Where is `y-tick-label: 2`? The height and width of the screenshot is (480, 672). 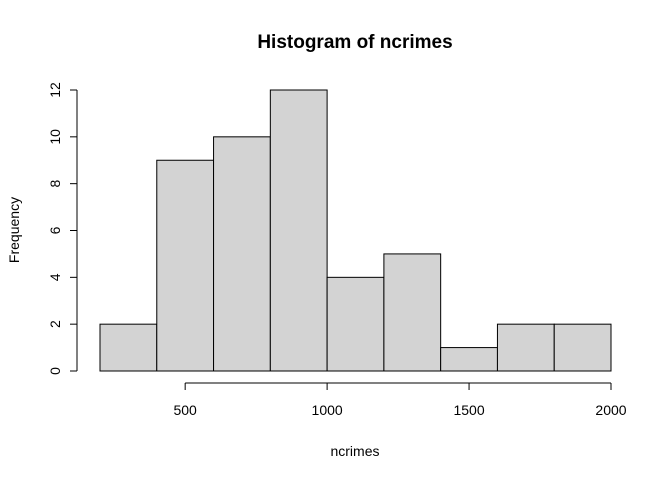 y-tick-label: 2 is located at coordinates (55, 324).